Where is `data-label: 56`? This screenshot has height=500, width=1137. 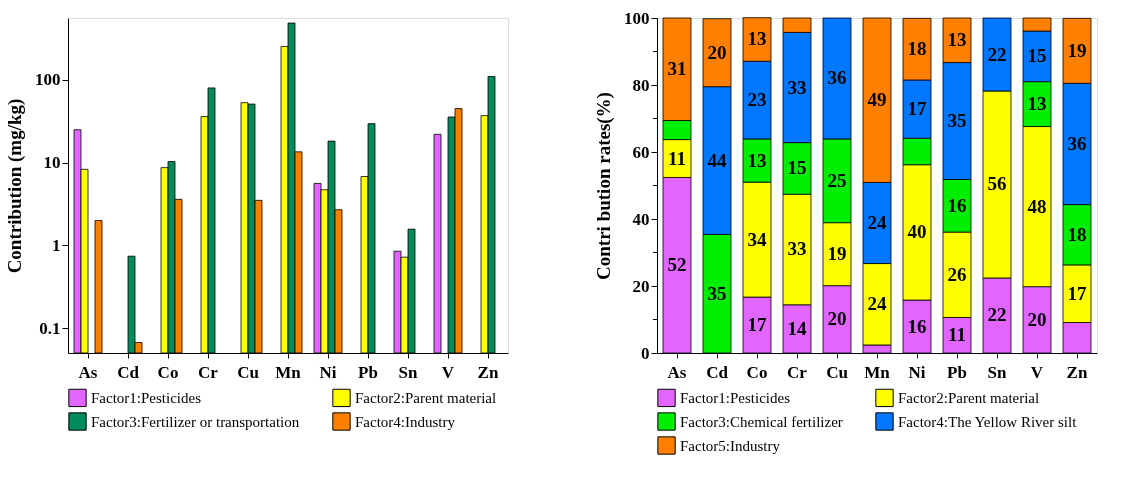 data-label: 56 is located at coordinates (997, 184).